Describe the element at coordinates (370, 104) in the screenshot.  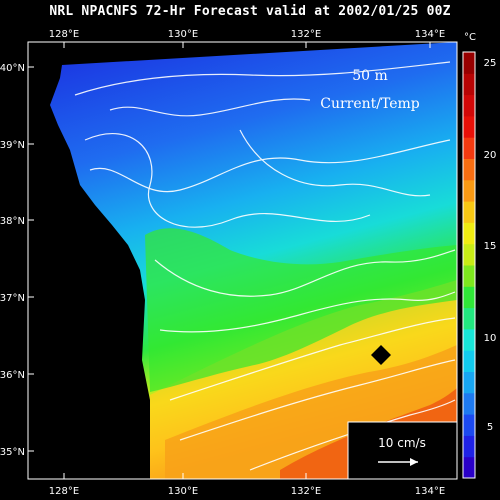
I see `product-label: Current/Temp` at that location.